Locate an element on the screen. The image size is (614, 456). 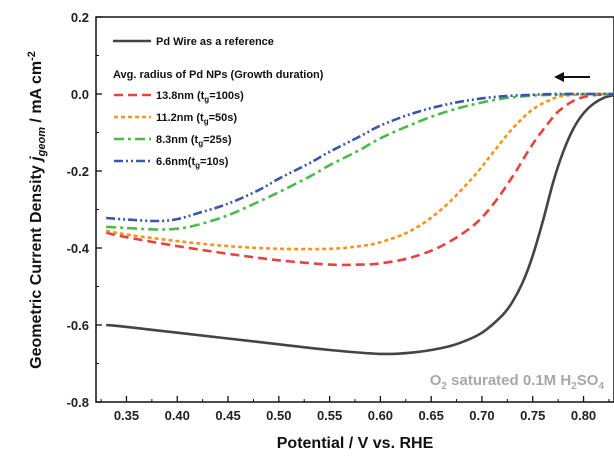
y-tick-label: -0.2 is located at coordinates (78, 171).